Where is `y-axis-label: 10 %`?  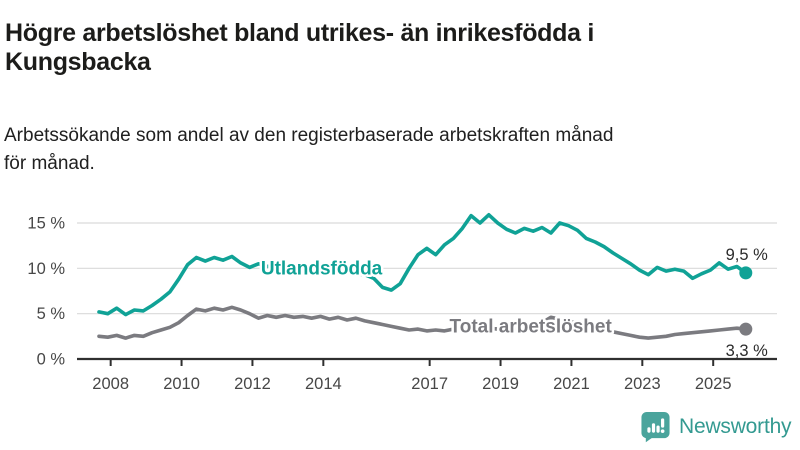 y-axis-label: 10 % is located at coordinates (46, 269).